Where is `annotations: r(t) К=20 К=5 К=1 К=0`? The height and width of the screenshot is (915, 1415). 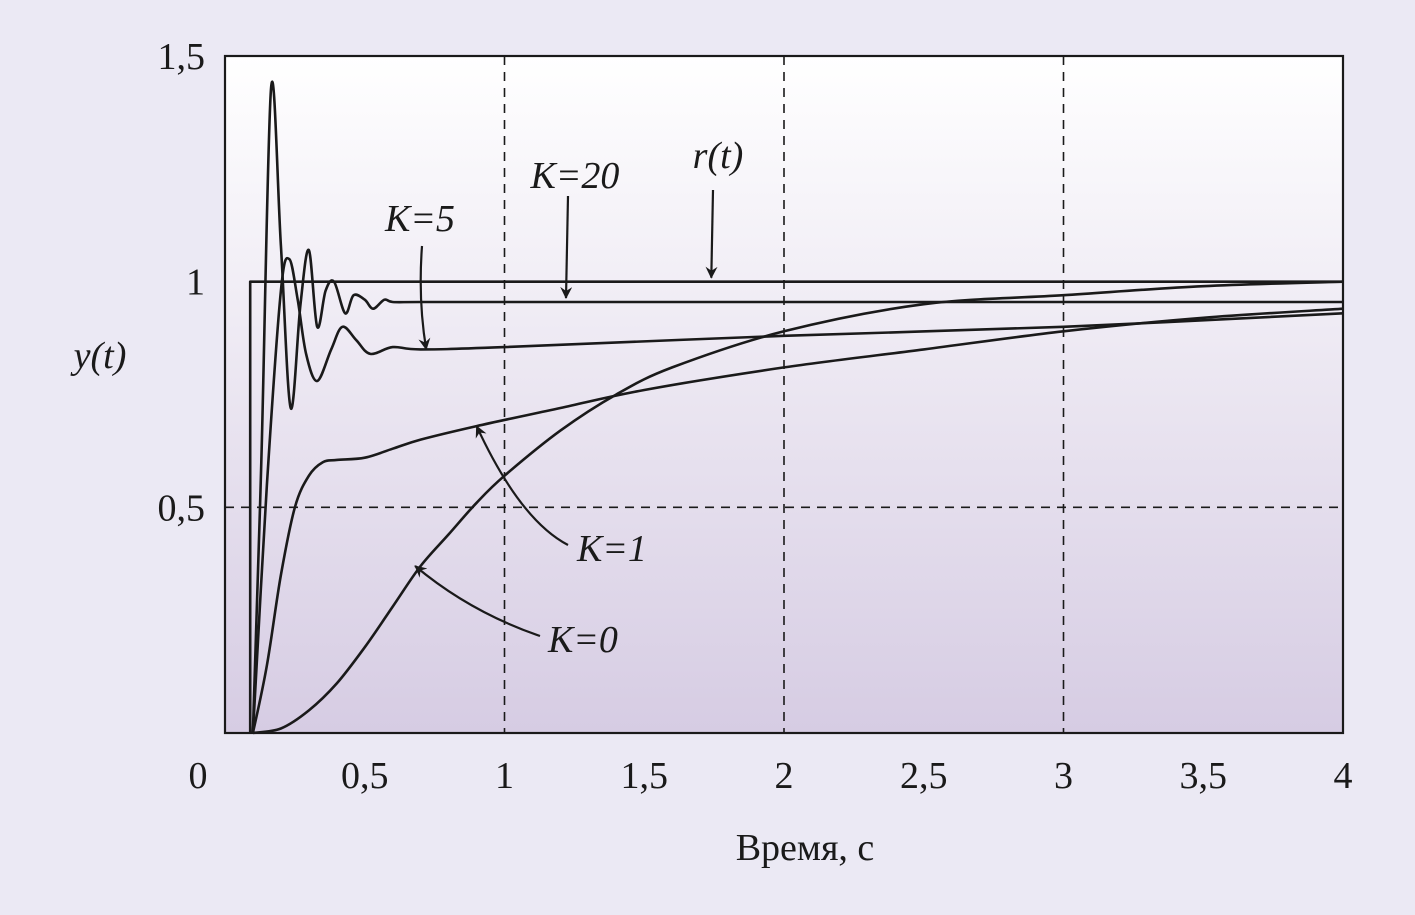 annotations: r(t) К=20 К=5 К=1 К=0 is located at coordinates (563, 398).